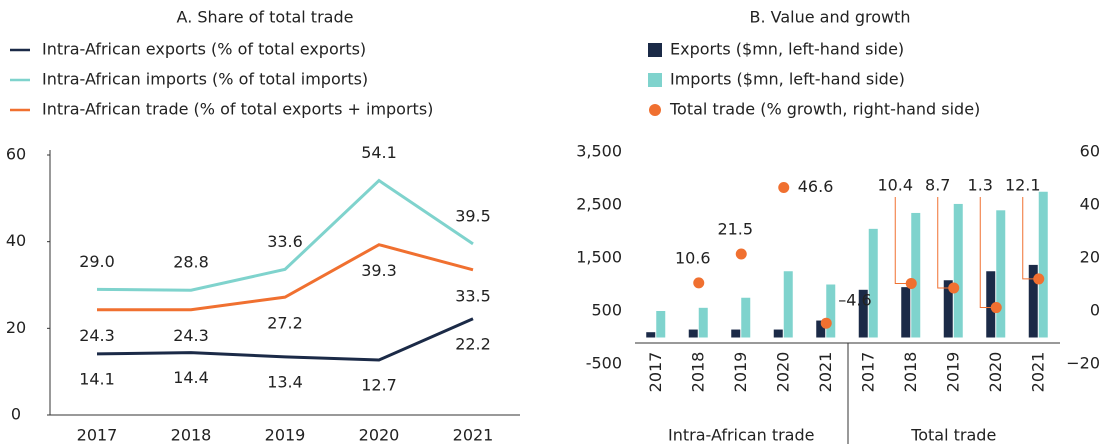  Describe the element at coordinates (787, 49) in the screenshot. I see `legend-label: Exports ($mn, left-hand side)` at that location.